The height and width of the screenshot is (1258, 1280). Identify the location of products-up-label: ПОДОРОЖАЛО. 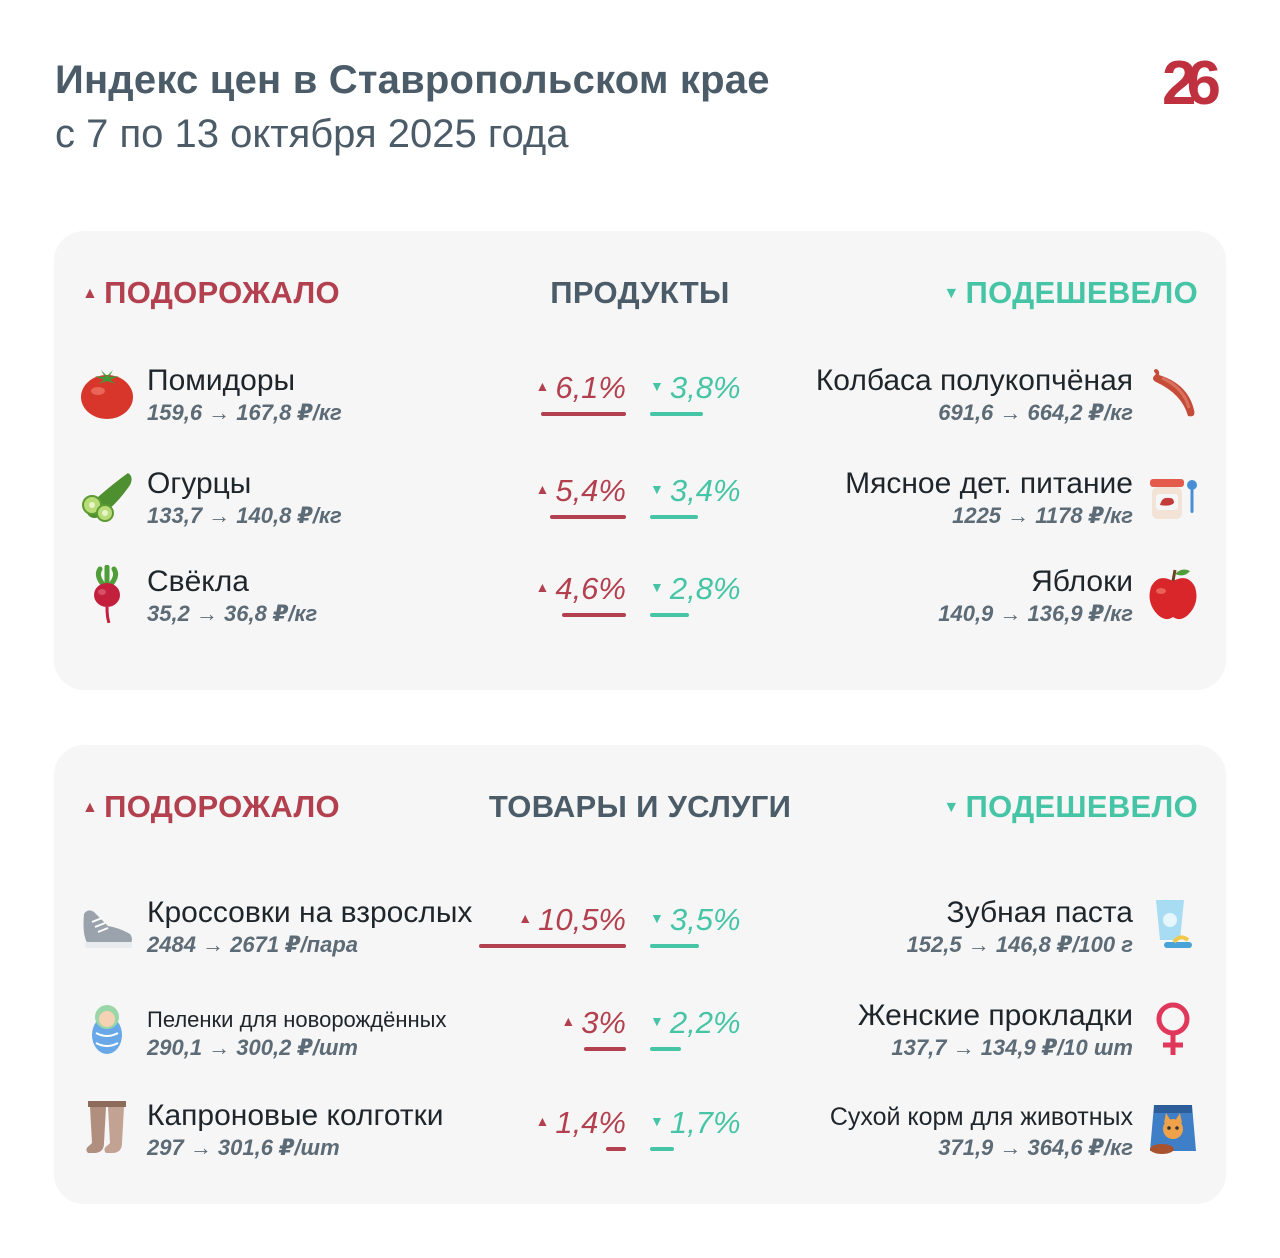
(222, 292).